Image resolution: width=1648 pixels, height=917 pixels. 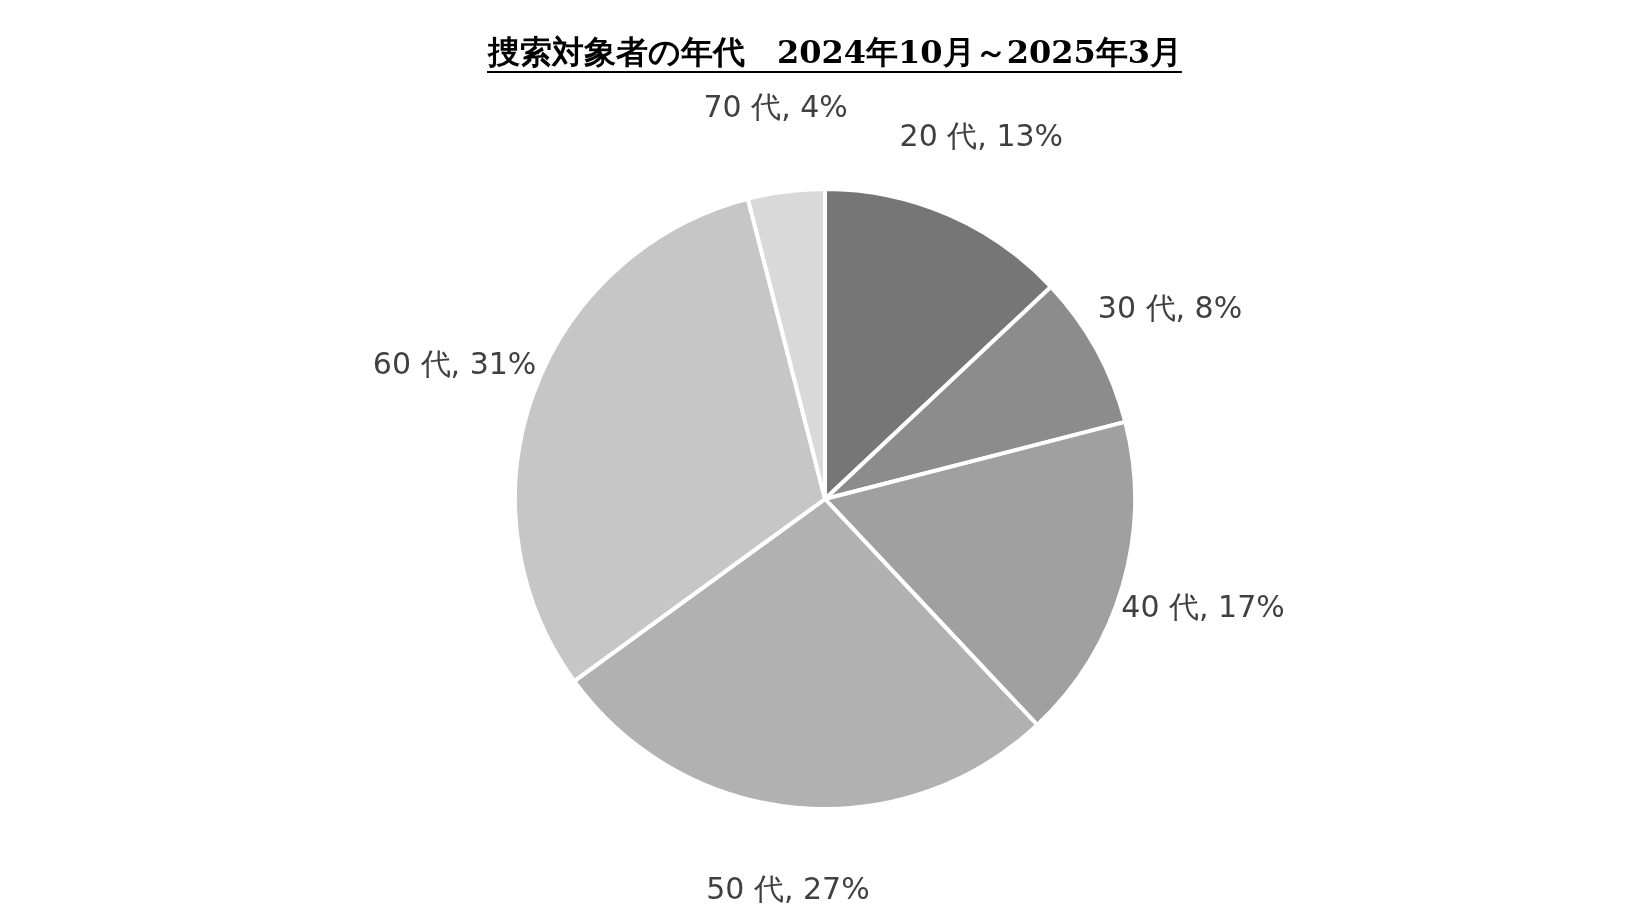 I want to click on slice-label: 70 代, 4%, so click(x=775, y=106).